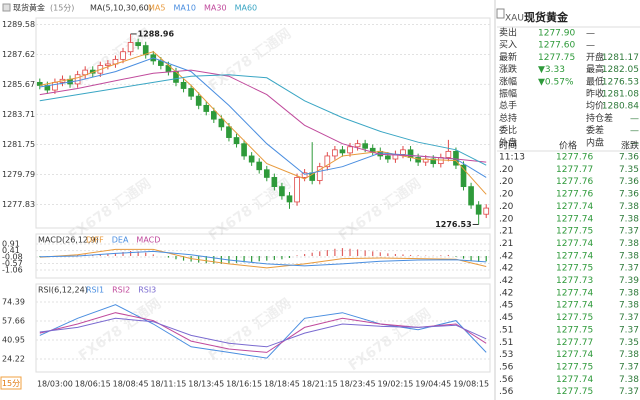 The width and height of the screenshot is (640, 400). What do you see at coordinates (13, 320) in the screenshot?
I see `y-tick-label: 57.66` at bounding box center [13, 320].